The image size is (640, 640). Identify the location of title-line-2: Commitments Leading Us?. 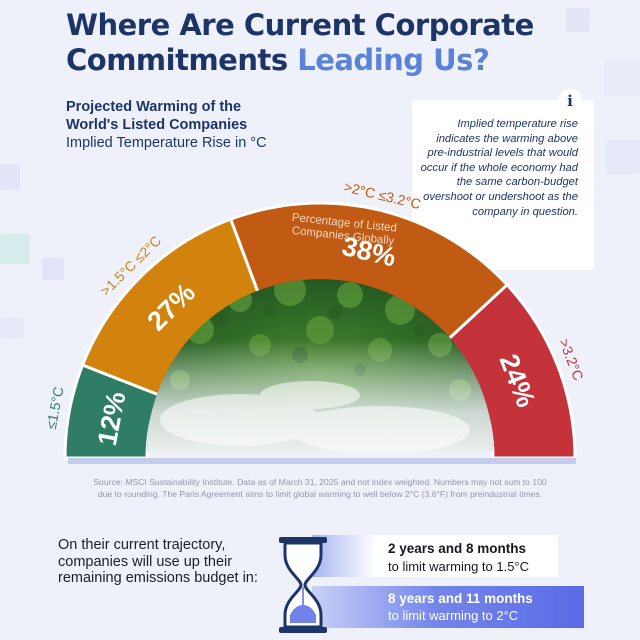
(326, 60).